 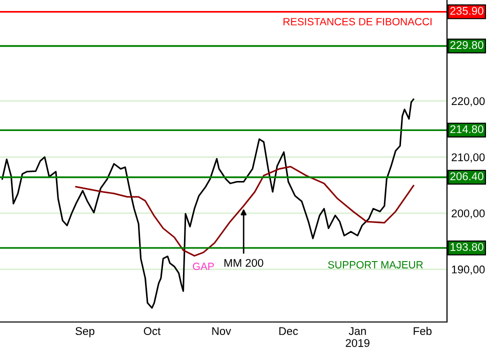 What do you see at coordinates (423, 331) in the screenshot?
I see `x-tick-label: Feb` at bounding box center [423, 331].